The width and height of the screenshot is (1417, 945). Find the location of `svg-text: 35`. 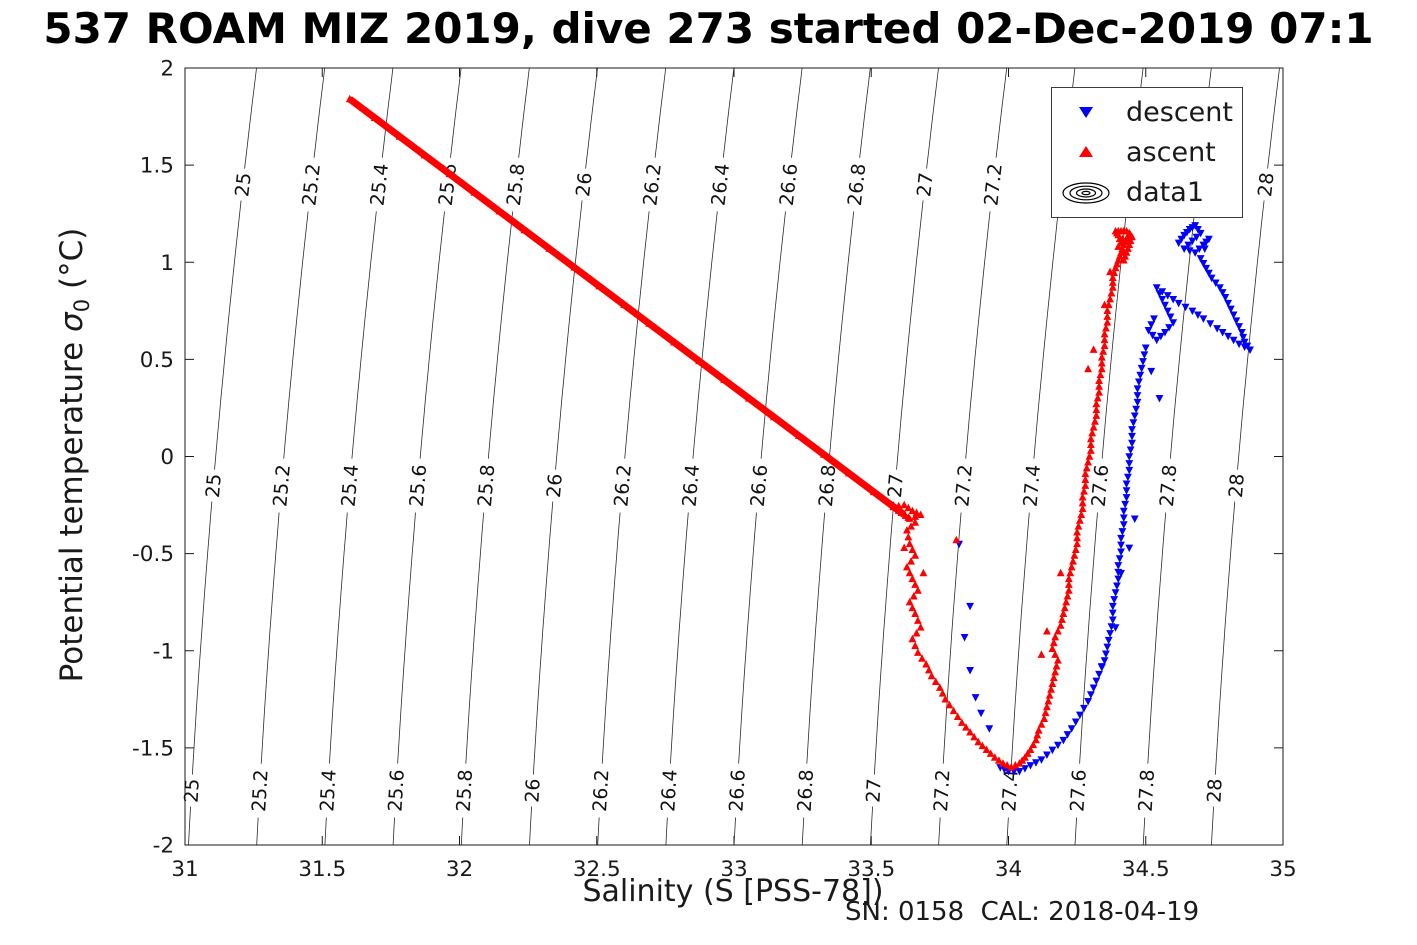

svg-text: 35 is located at coordinates (1282, 869).